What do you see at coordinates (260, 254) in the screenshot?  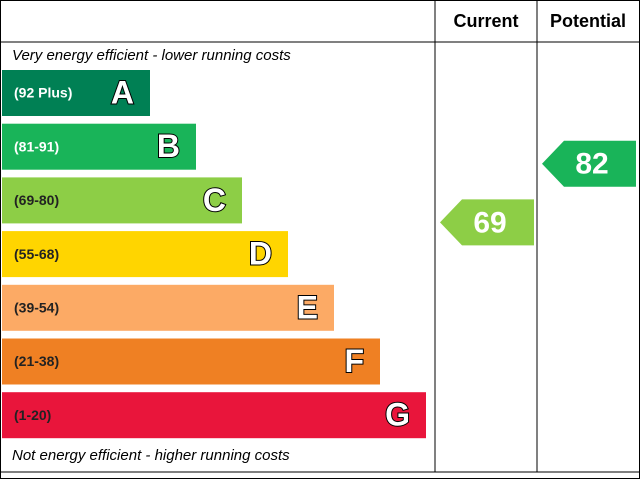 I see `band-letter: D` at bounding box center [260, 254].